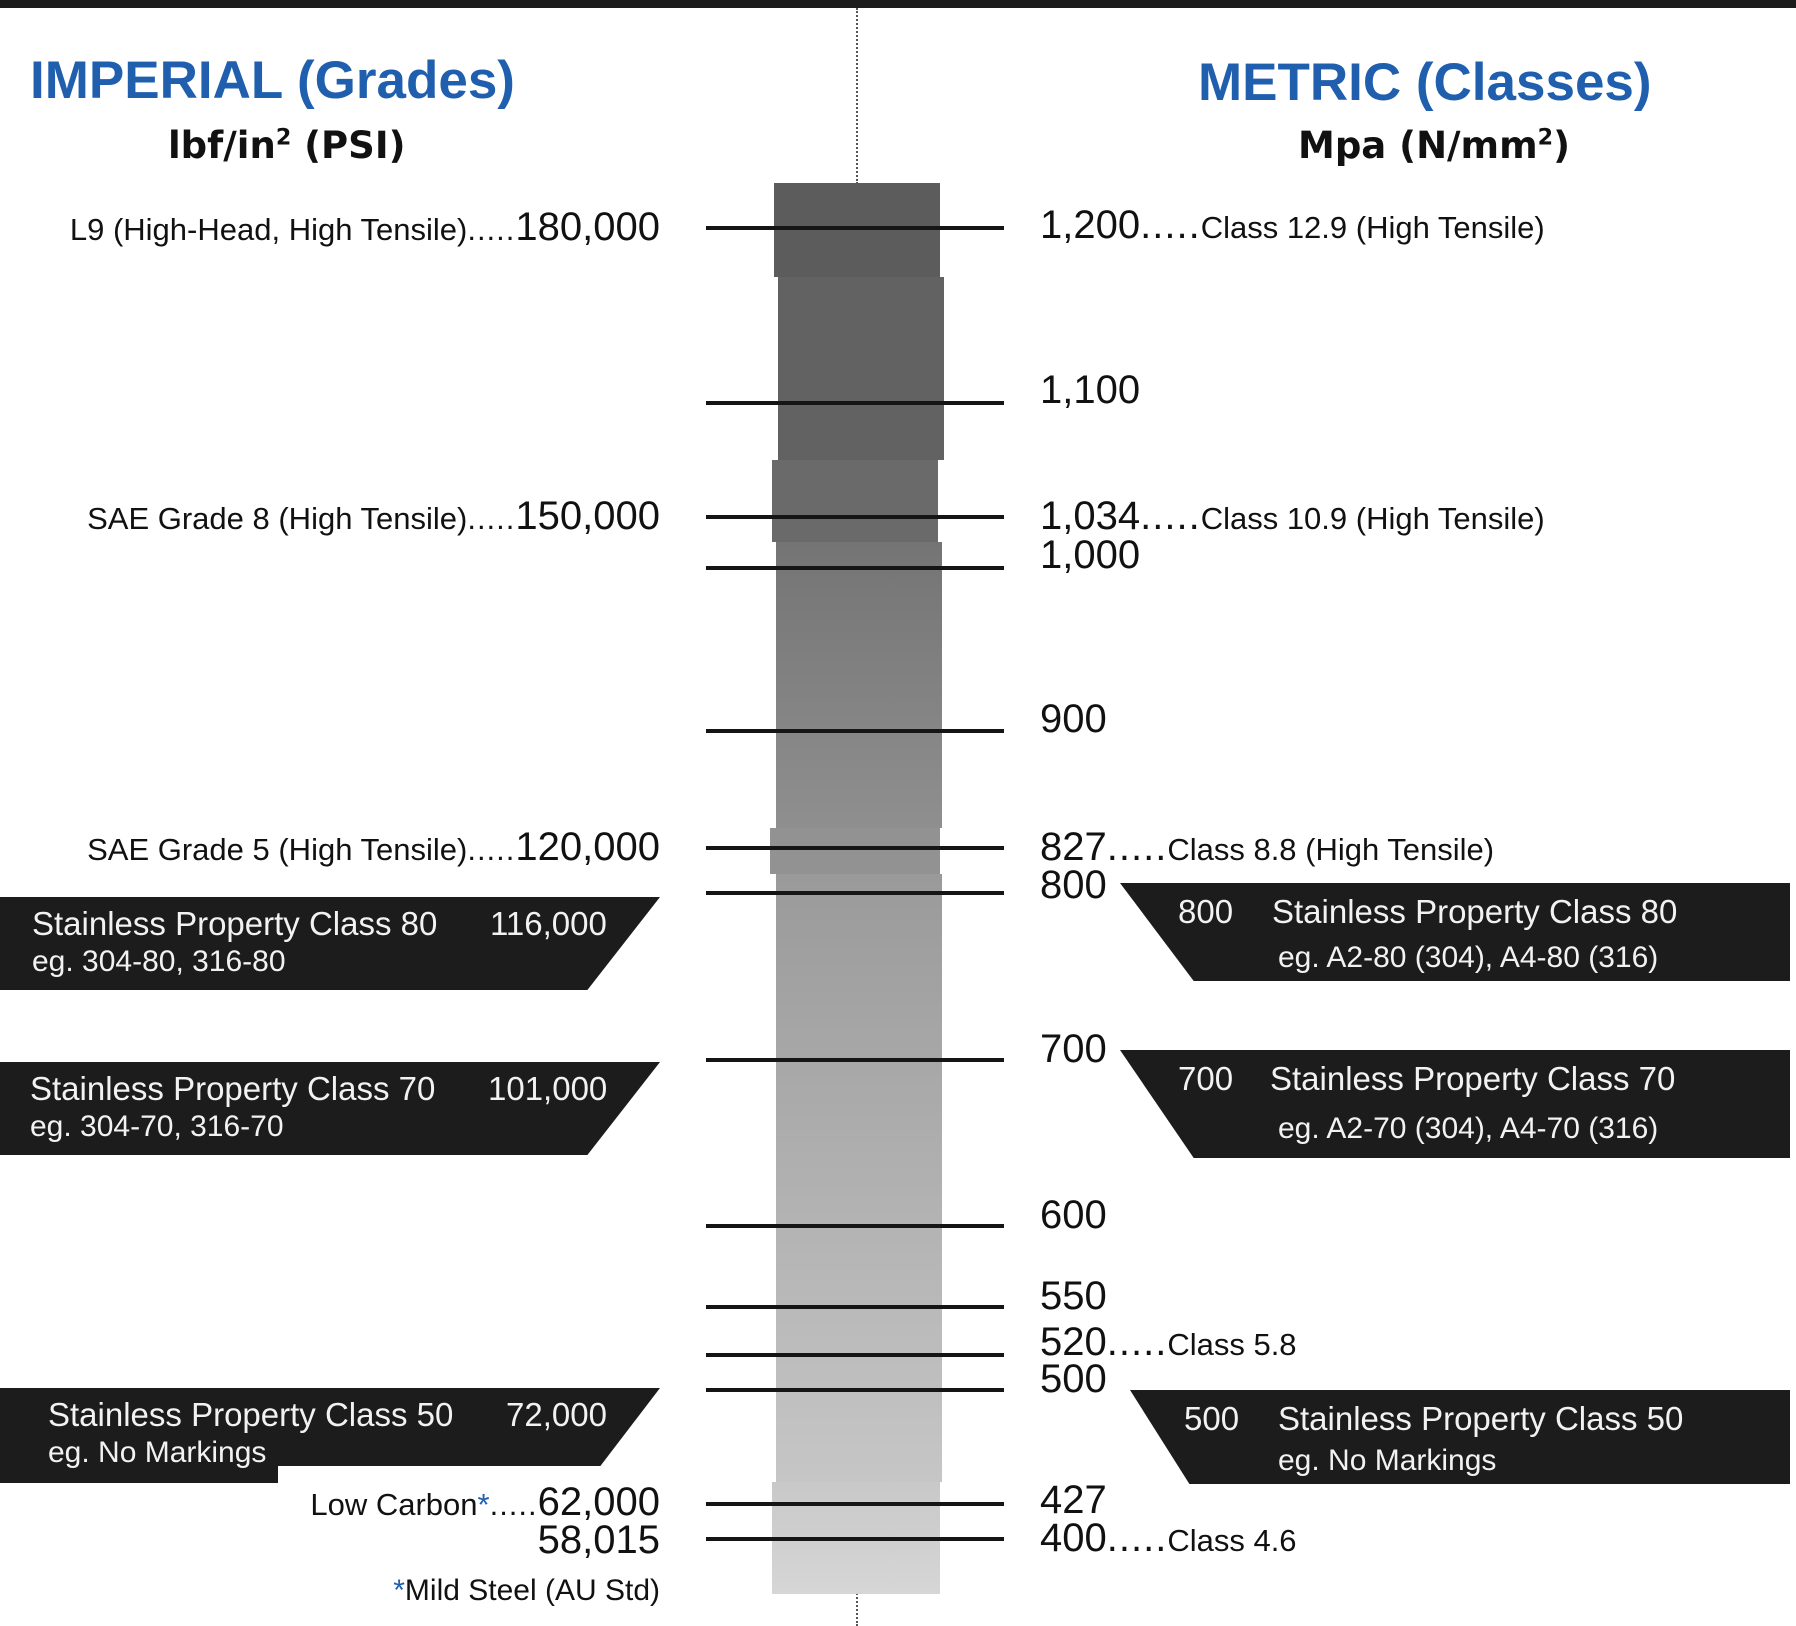  What do you see at coordinates (532, 1590) in the screenshot?
I see `footnote-text: Mild Steel (AU Std)` at bounding box center [532, 1590].